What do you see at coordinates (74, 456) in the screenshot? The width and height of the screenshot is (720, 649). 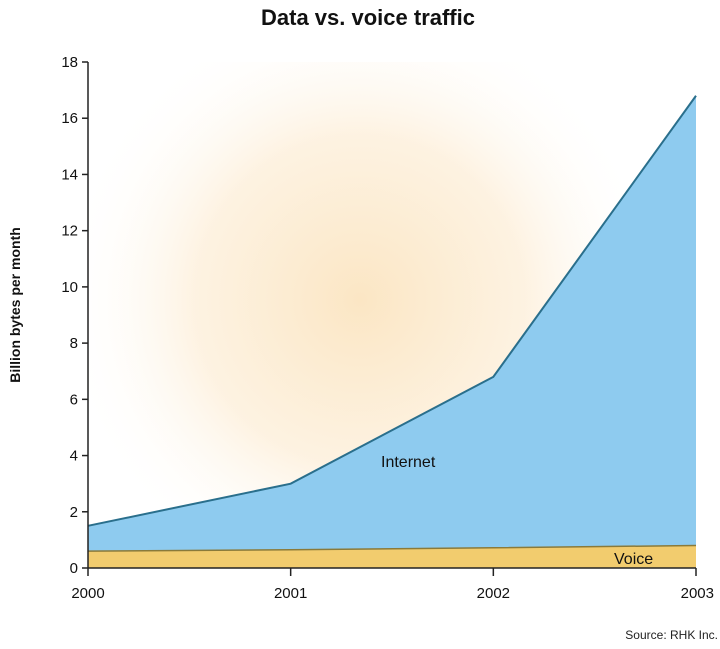 I see `y-tick-label: 4` at bounding box center [74, 456].